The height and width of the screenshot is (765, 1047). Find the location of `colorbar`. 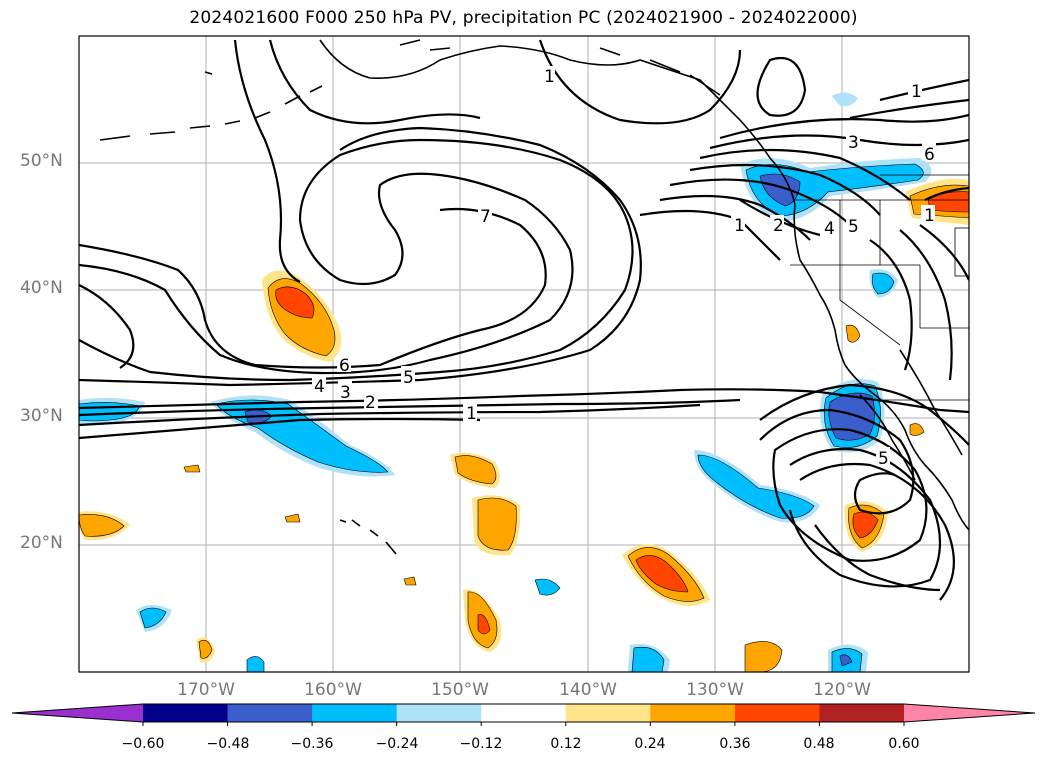

colorbar is located at coordinates (523, 714).